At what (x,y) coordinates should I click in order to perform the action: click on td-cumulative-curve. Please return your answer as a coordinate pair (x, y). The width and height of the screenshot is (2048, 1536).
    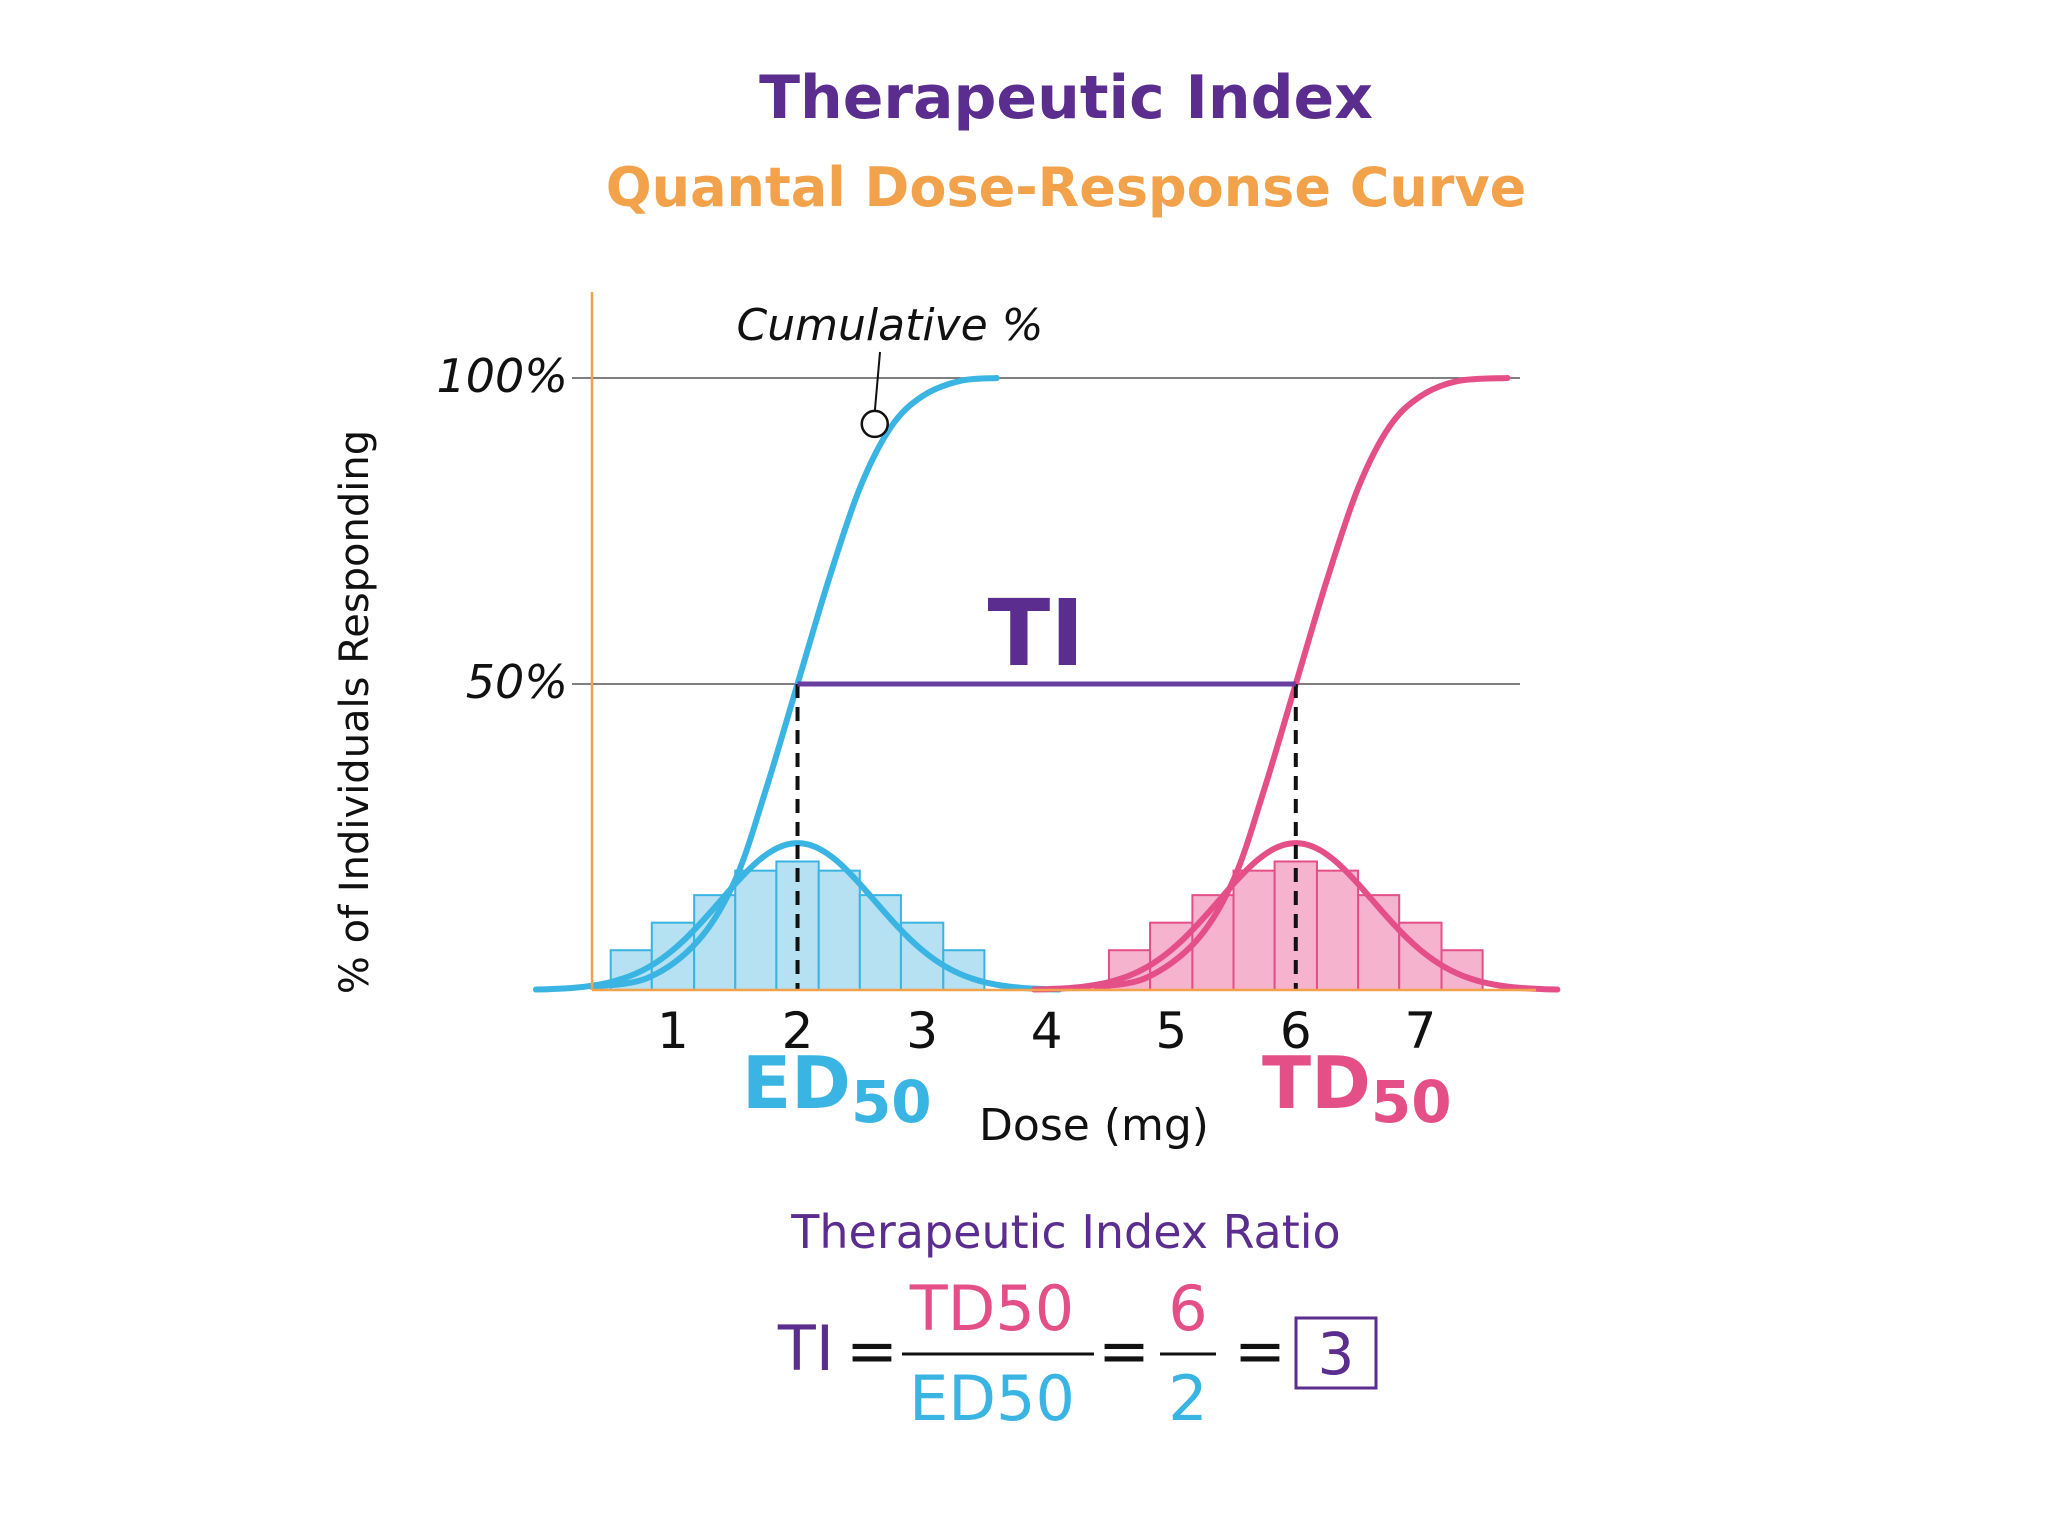
    Looking at the image, I should click on (1302, 682).